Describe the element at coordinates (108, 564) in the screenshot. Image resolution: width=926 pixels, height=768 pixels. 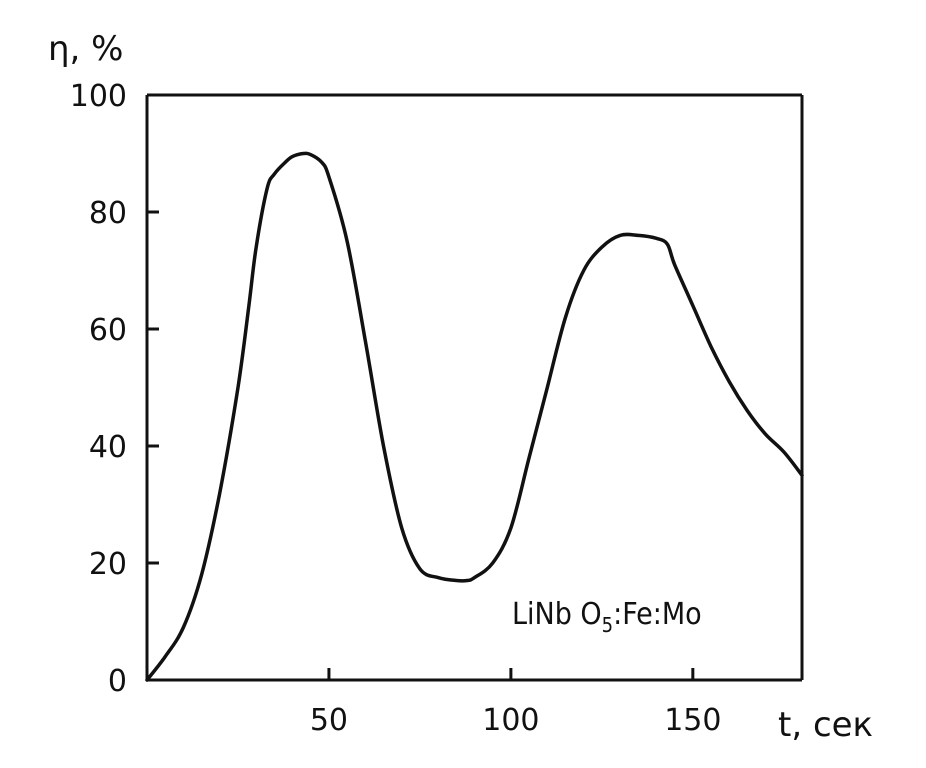
I see `y-tick-label: 20` at that location.